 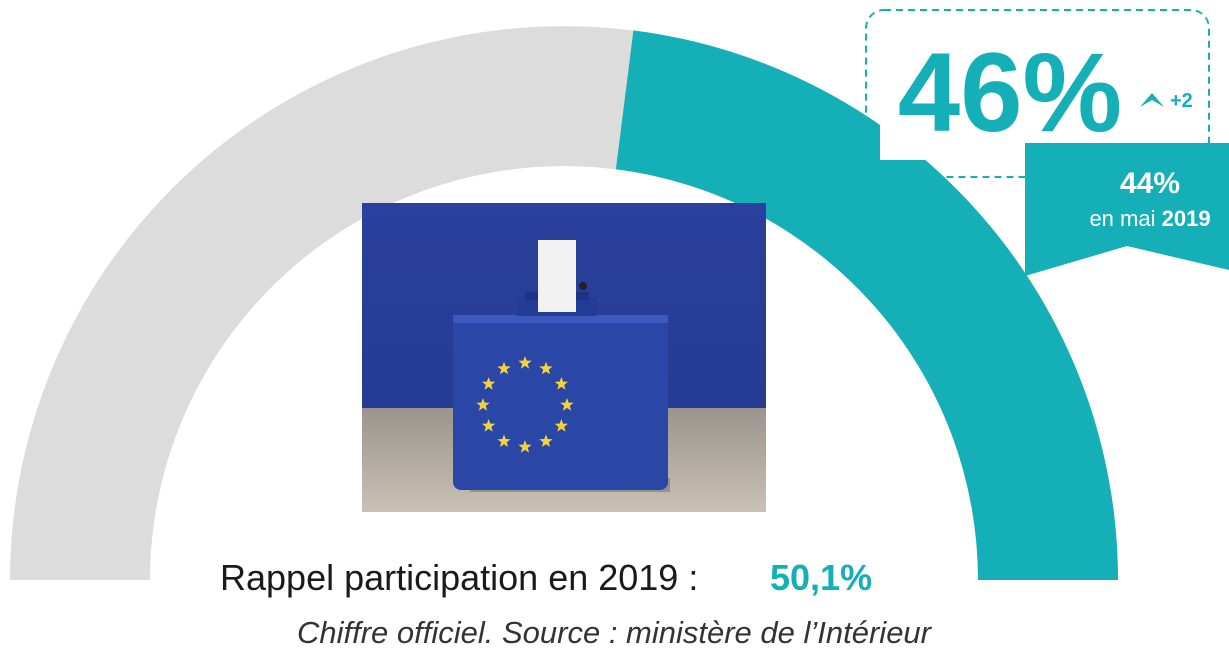 I want to click on previous-text: en mai, so click(x=1122, y=218).